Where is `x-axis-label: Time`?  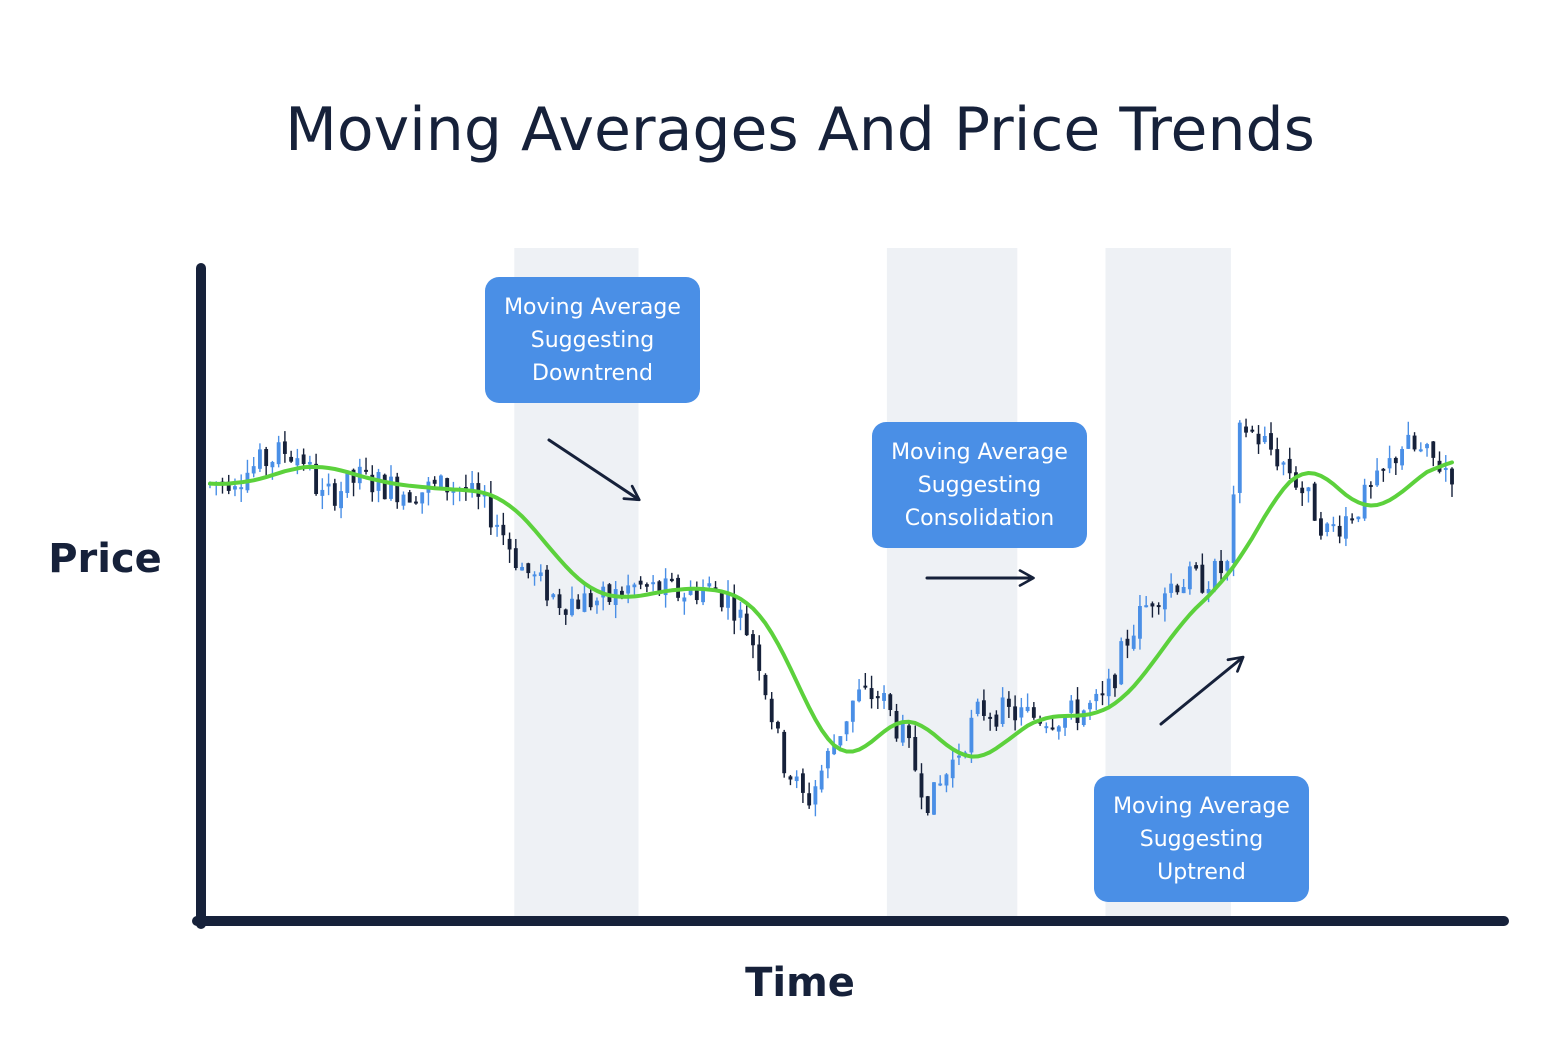 x-axis-label: Time is located at coordinates (800, 983).